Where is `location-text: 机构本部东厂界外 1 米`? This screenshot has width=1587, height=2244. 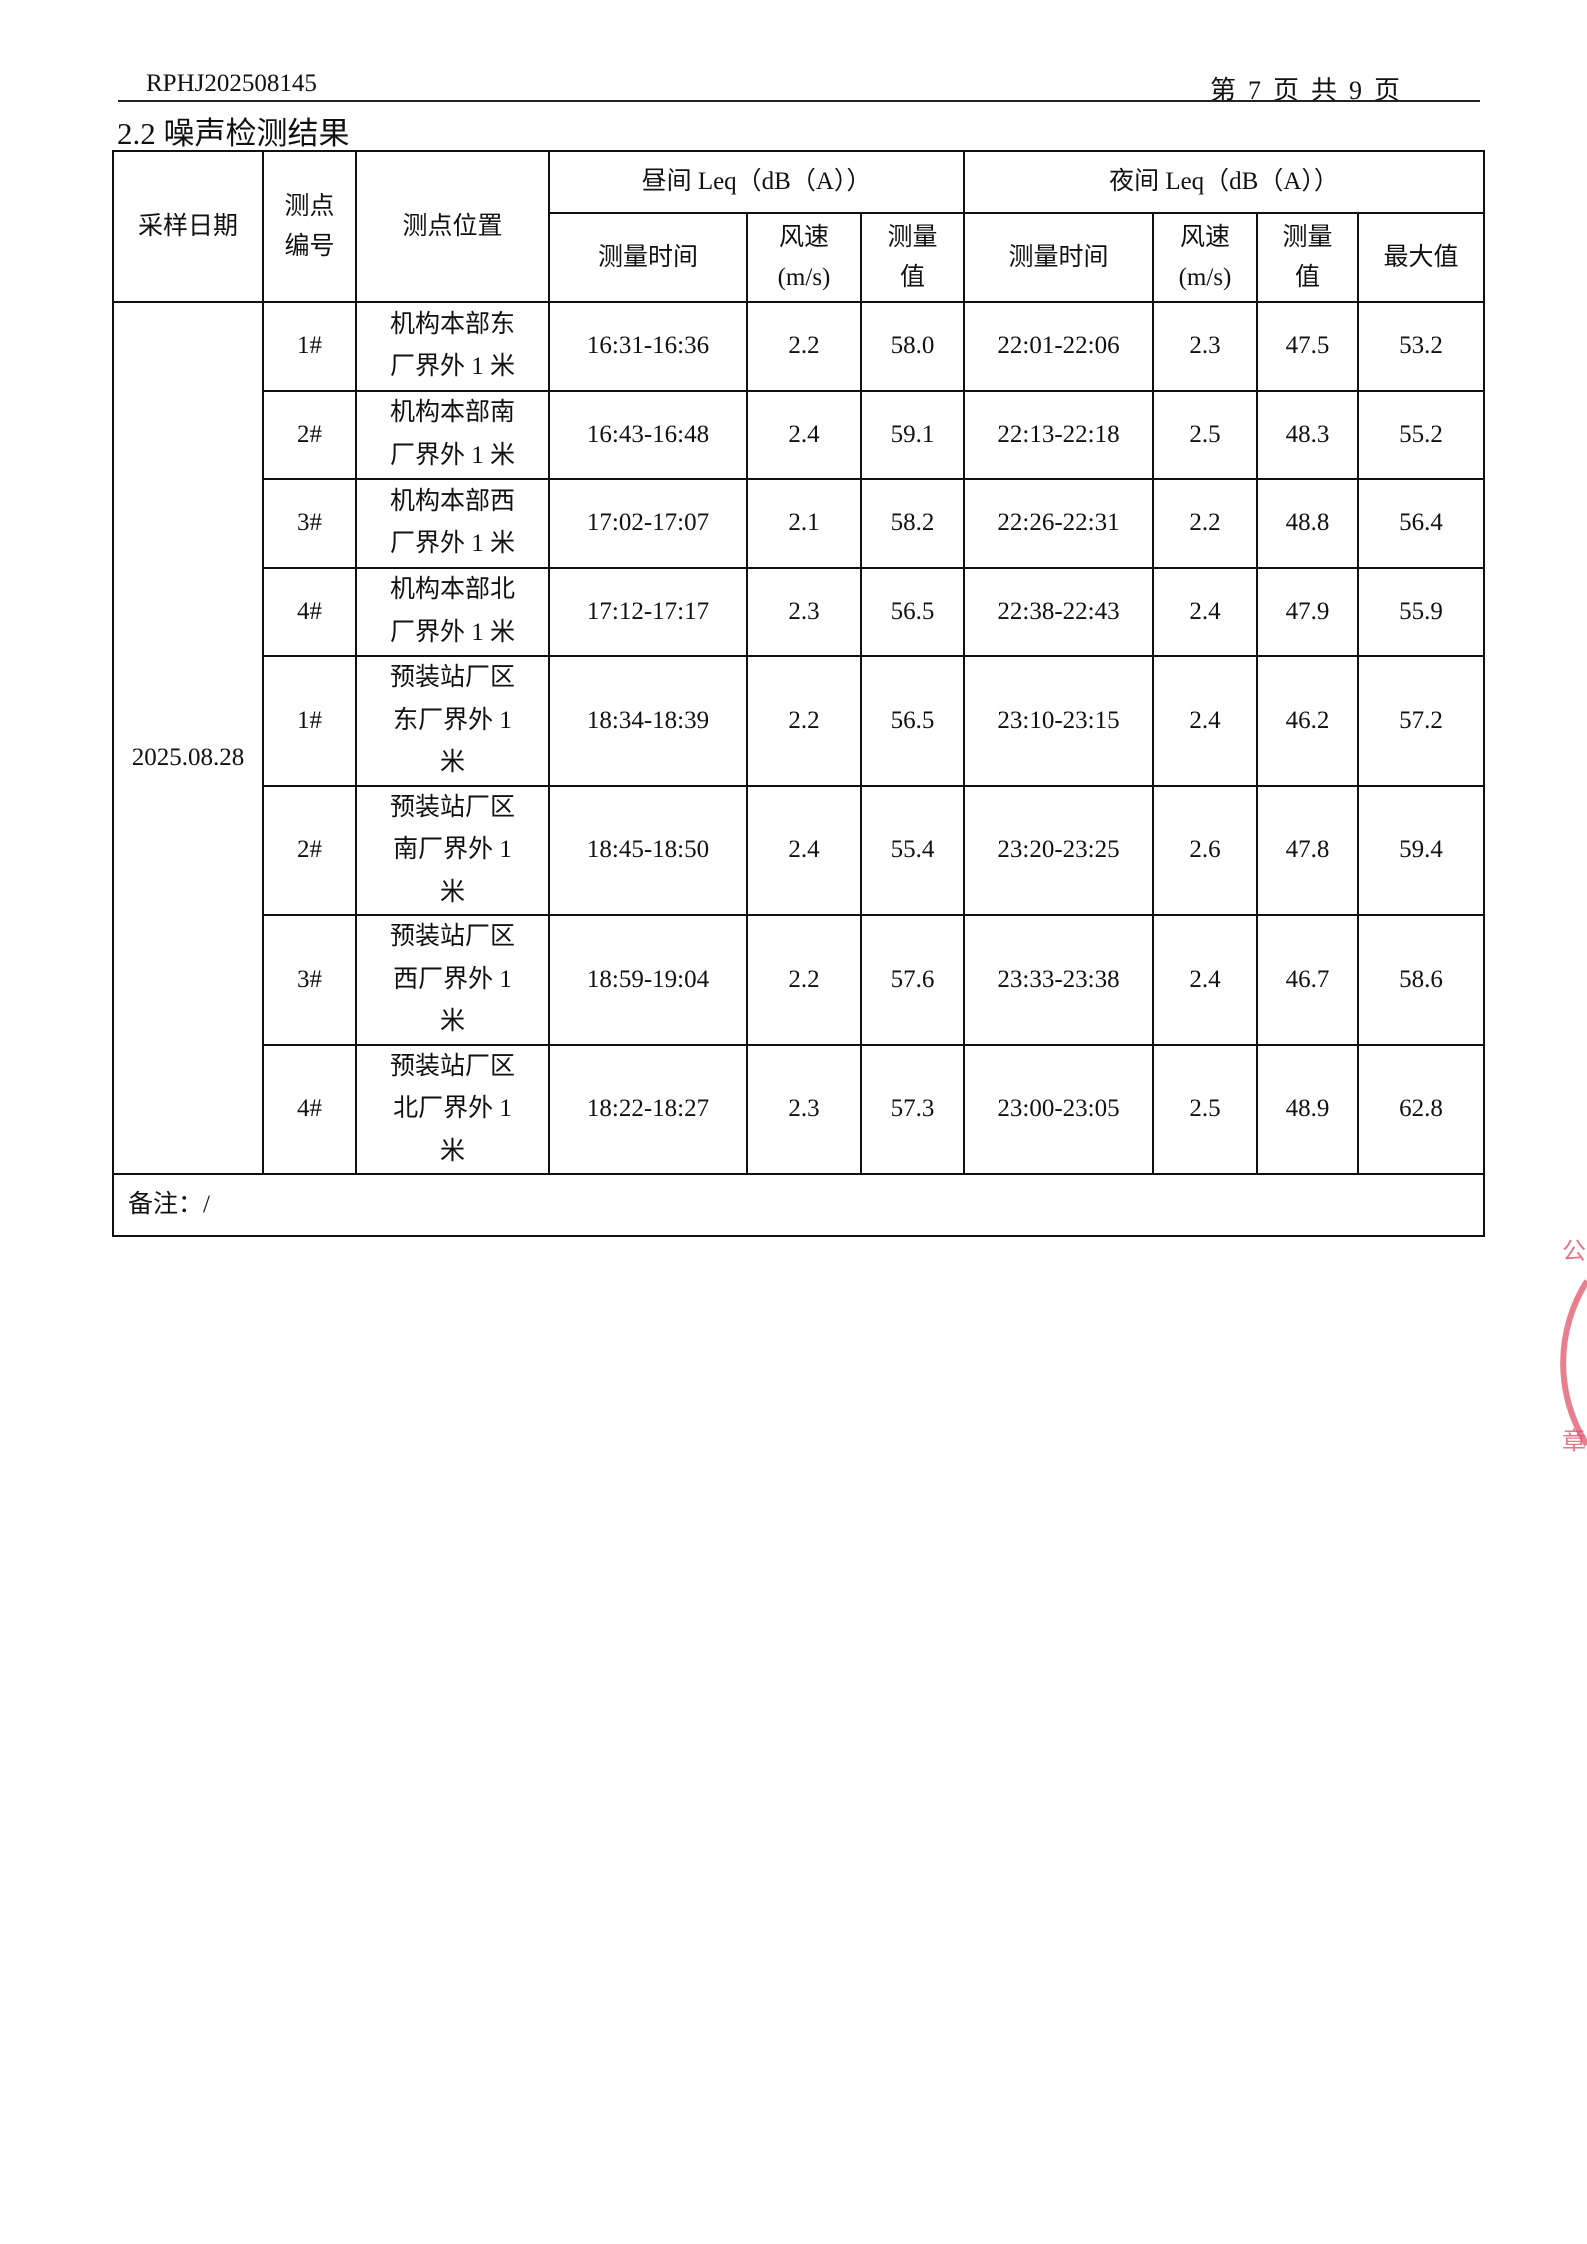 location-text: 机构本部东厂界外 1 米 is located at coordinates (453, 345).